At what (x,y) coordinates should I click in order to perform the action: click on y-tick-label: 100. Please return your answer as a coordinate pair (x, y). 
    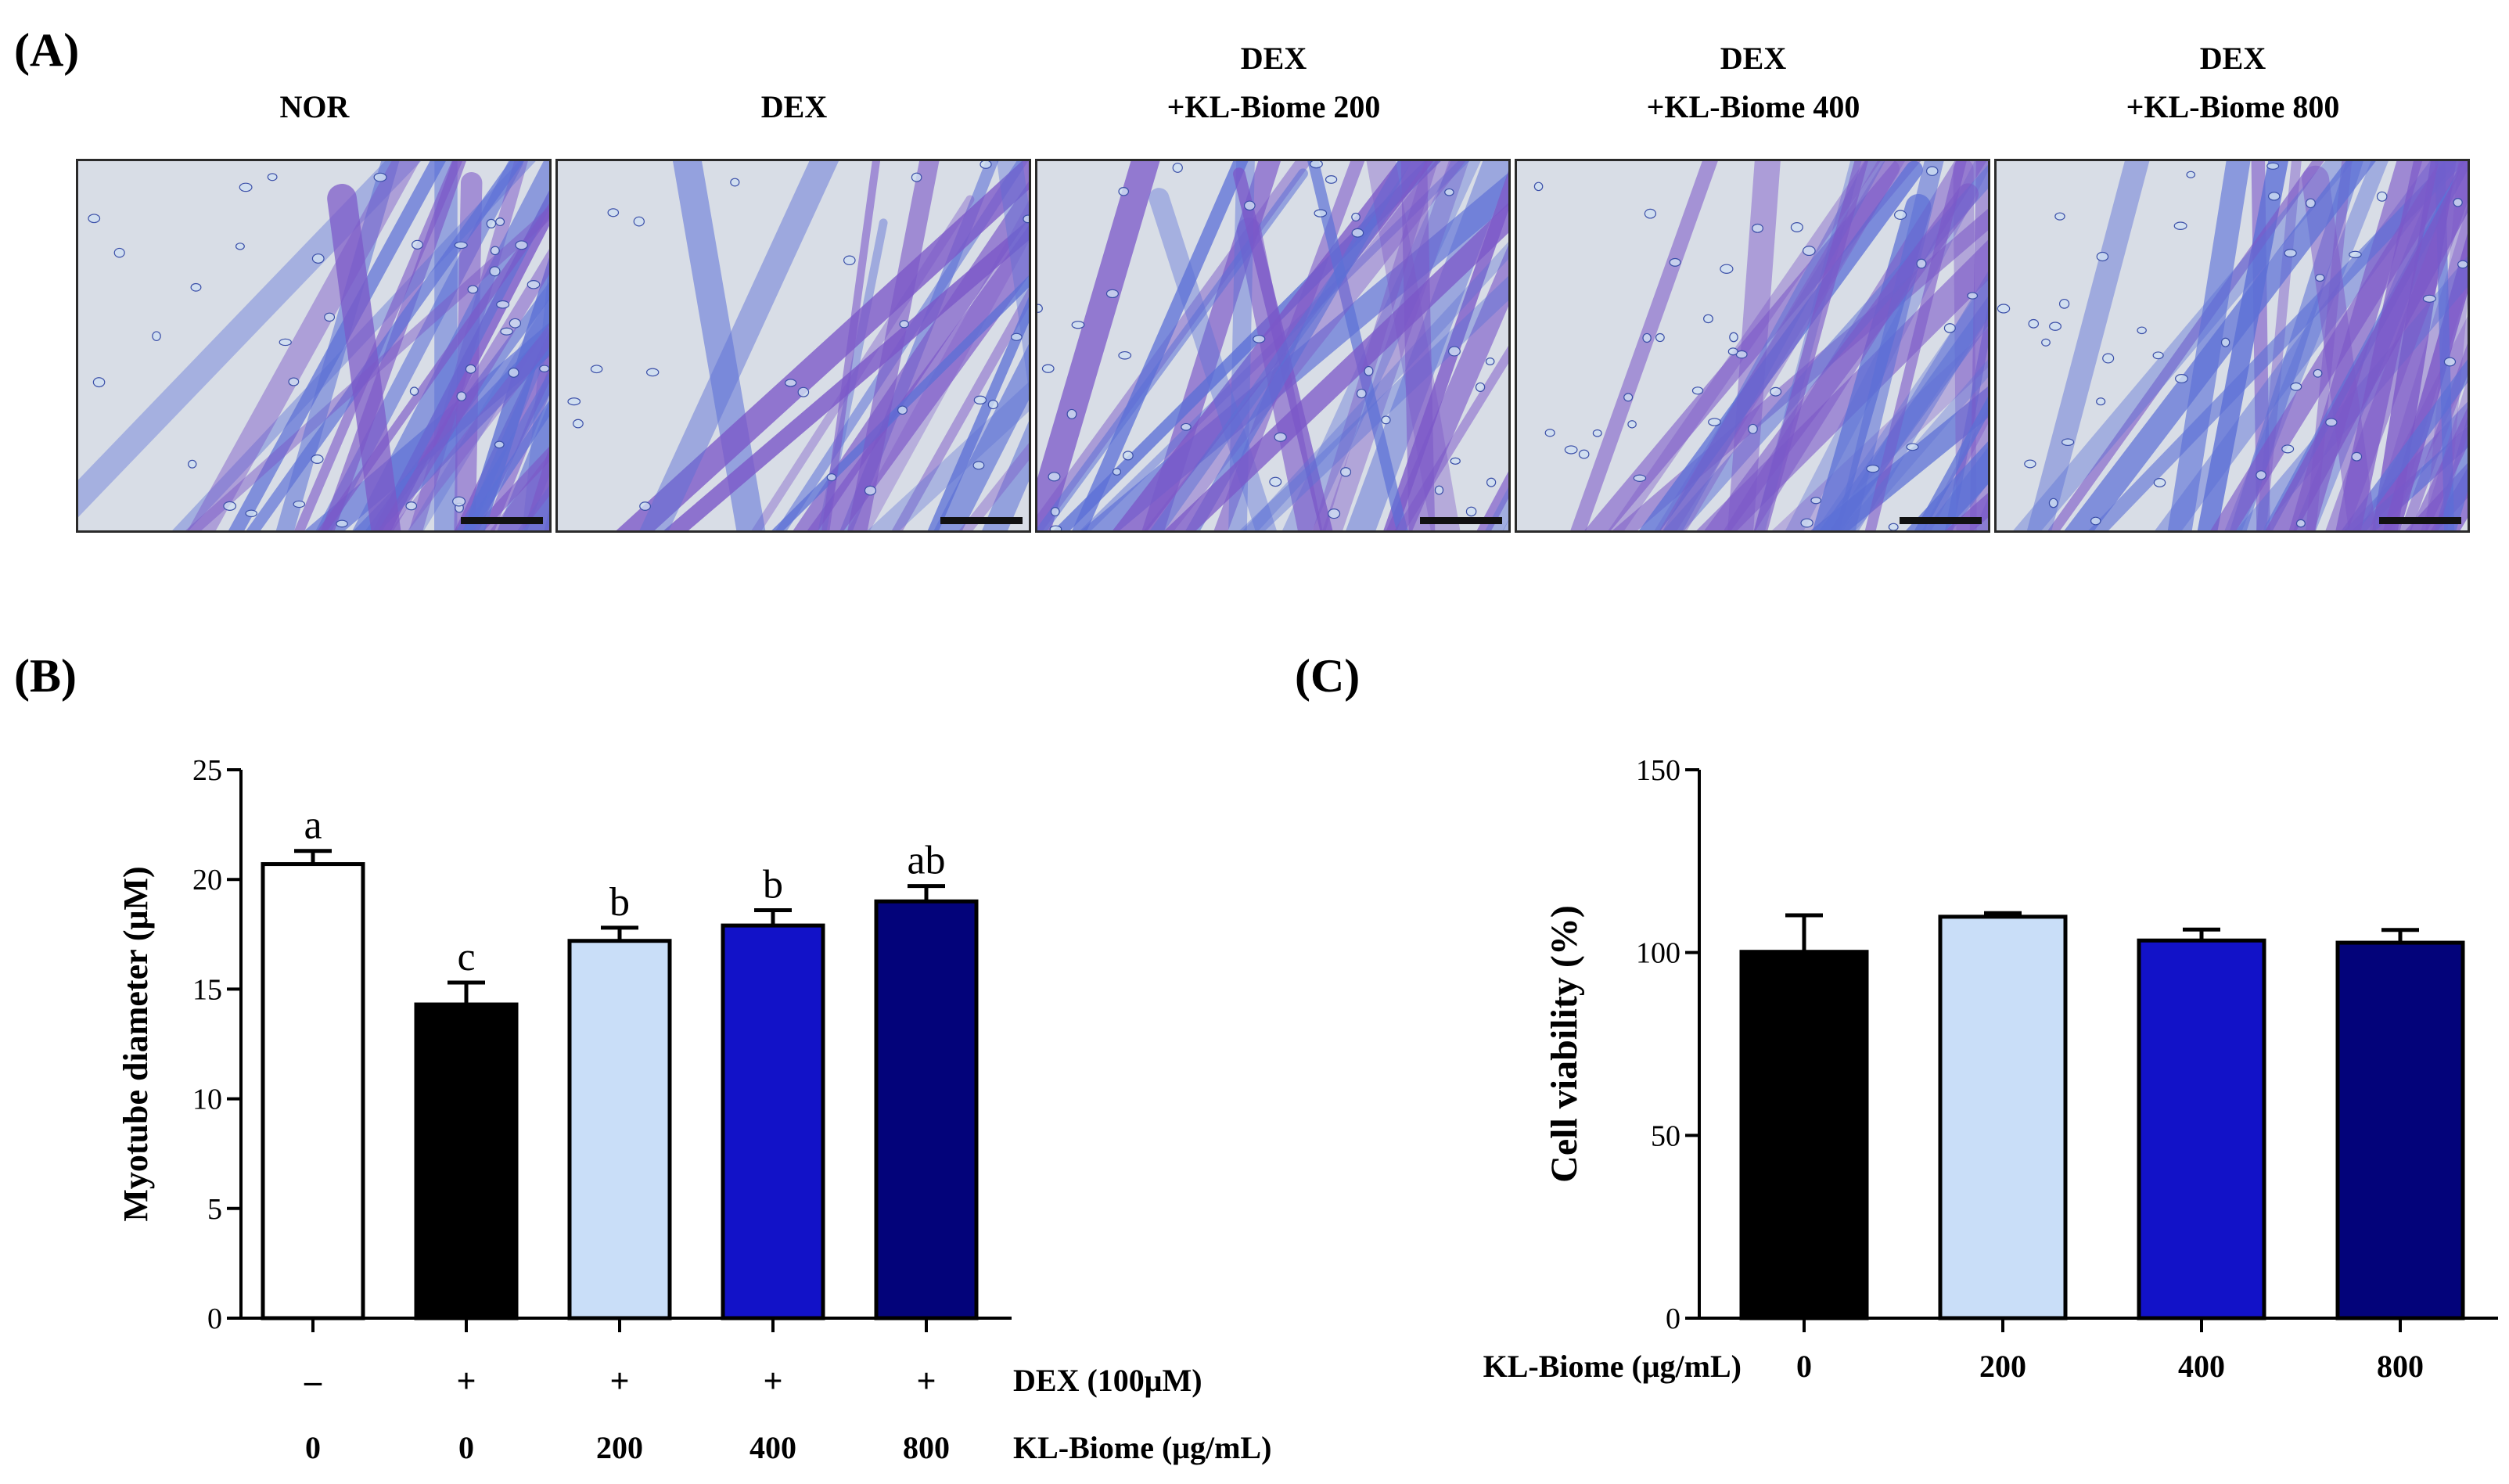
    Looking at the image, I should click on (1658, 953).